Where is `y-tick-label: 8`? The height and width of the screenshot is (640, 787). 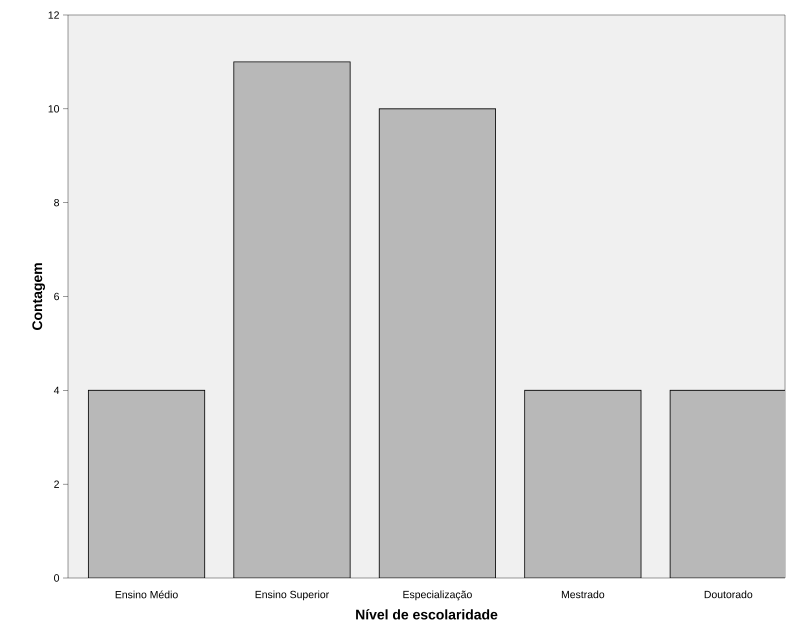 y-tick-label: 8 is located at coordinates (57, 202).